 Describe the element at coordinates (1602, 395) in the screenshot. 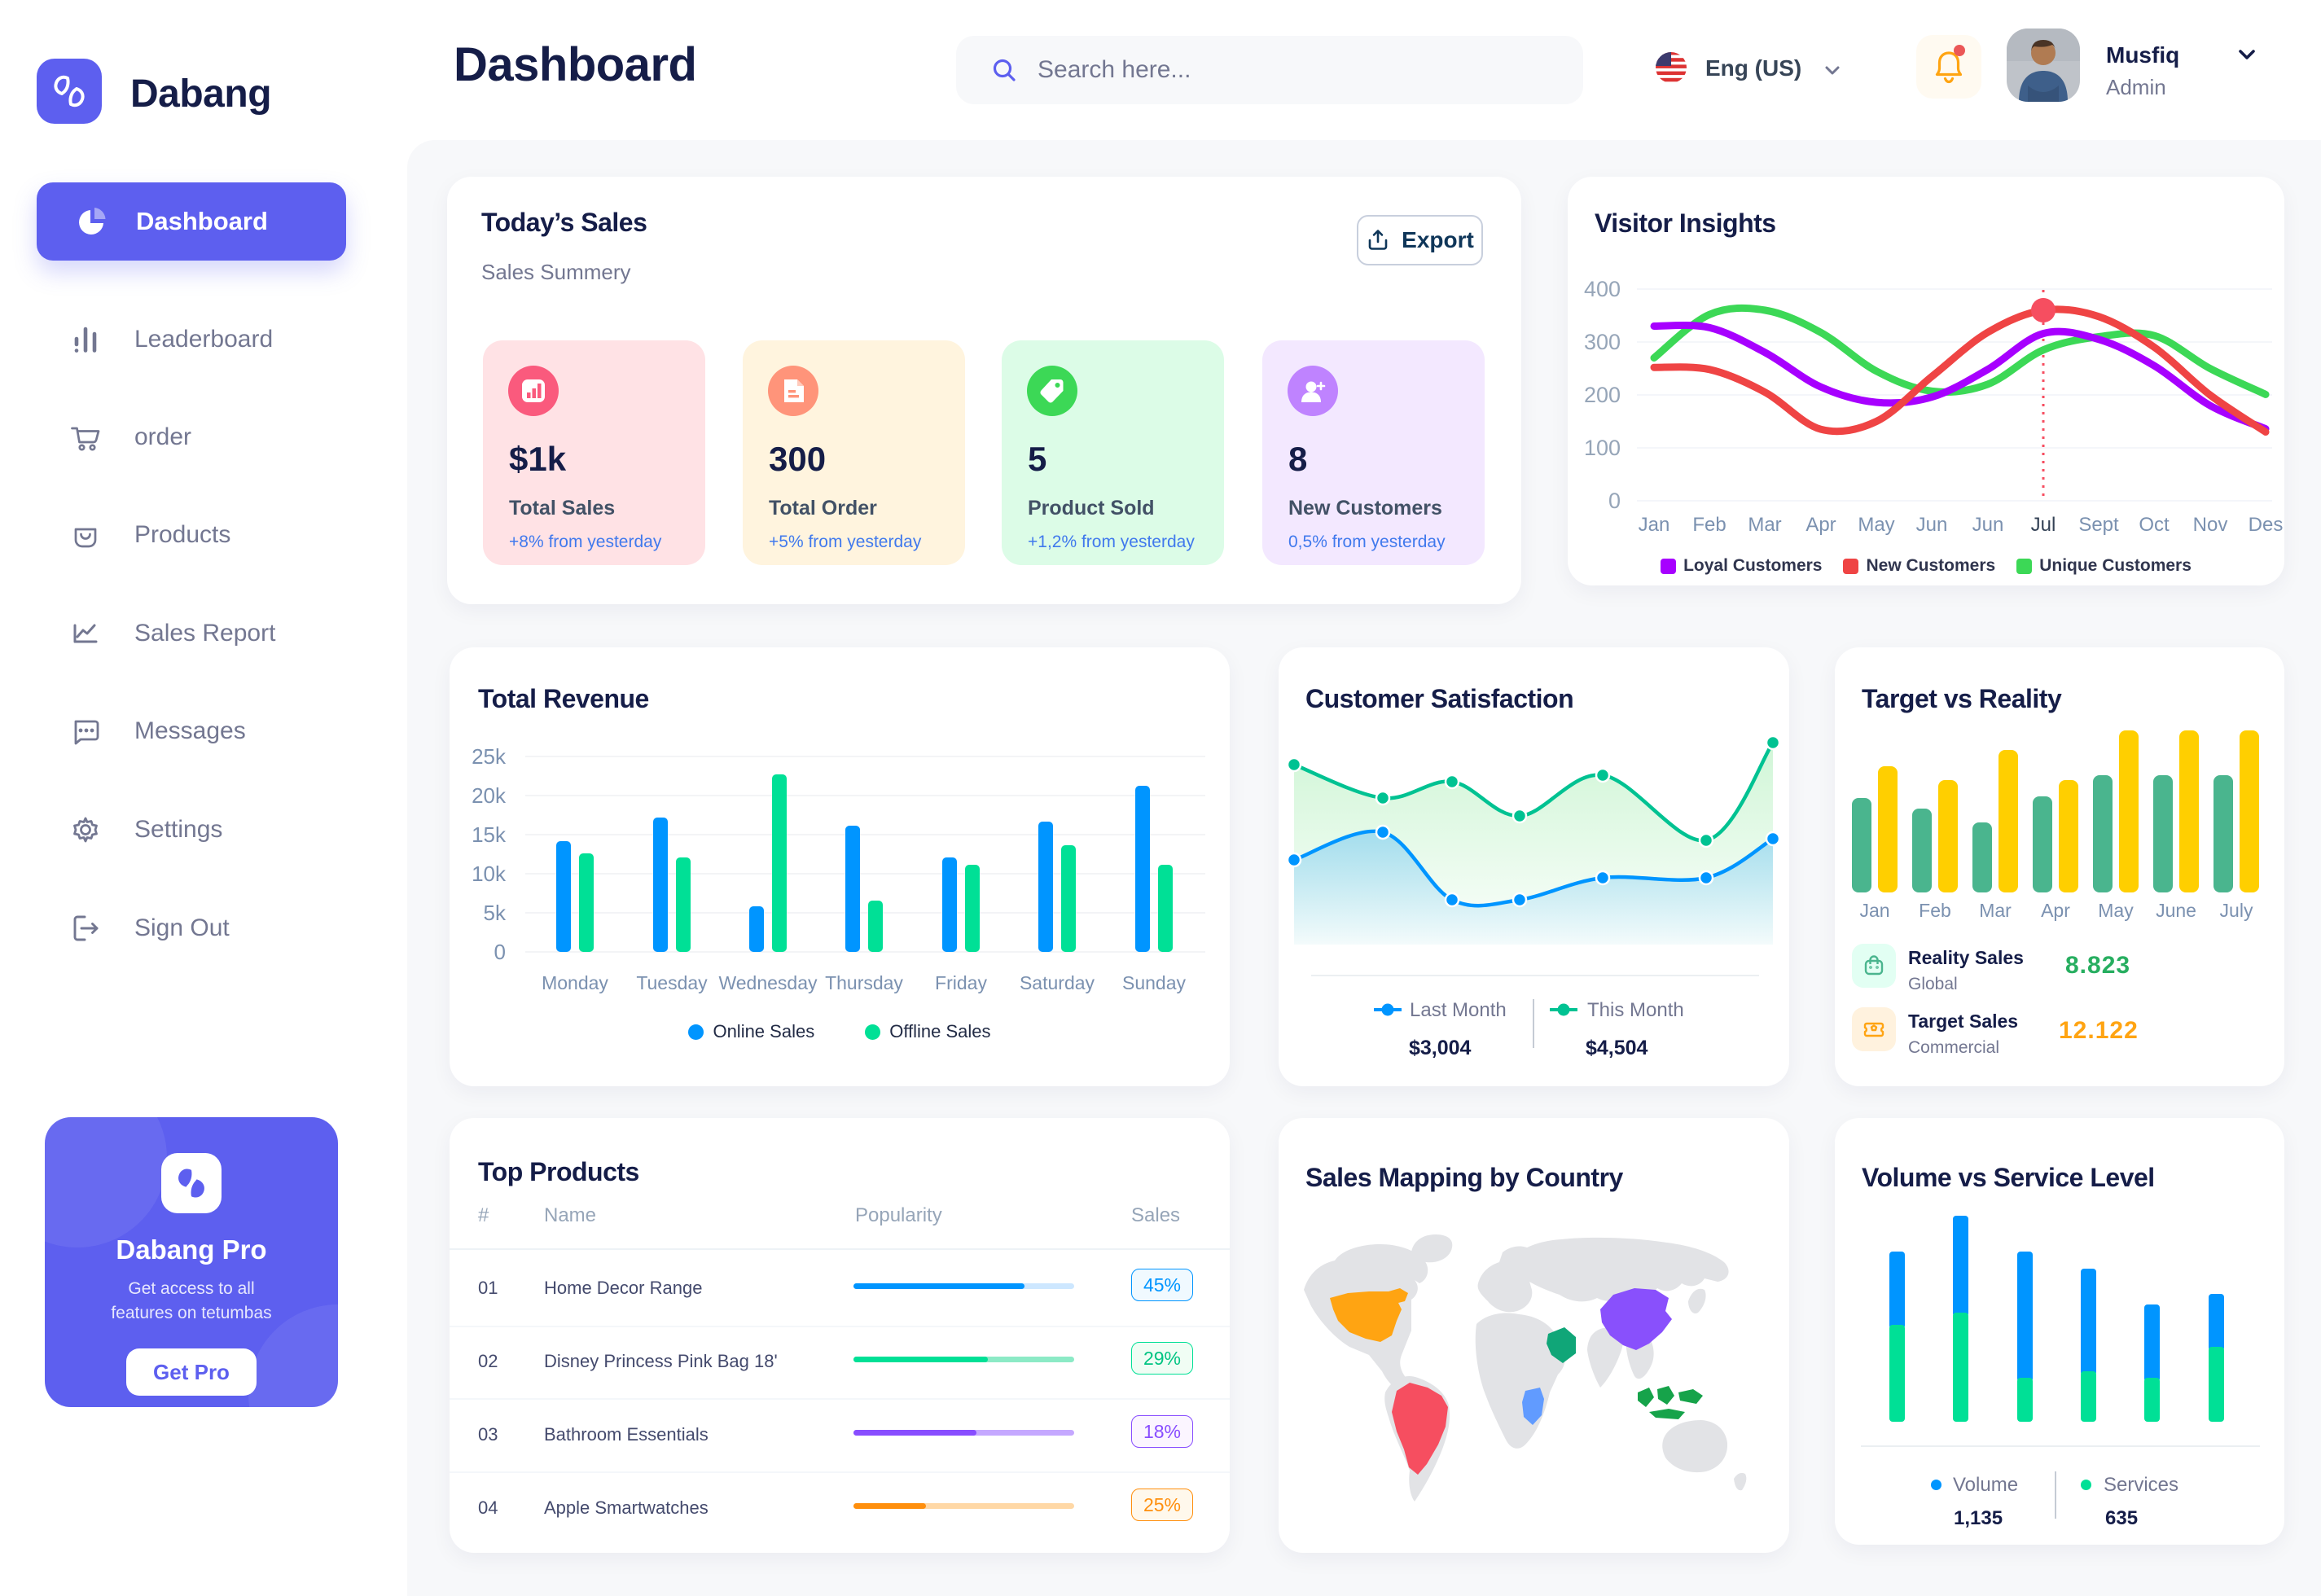

I see `svg-text: 200` at that location.